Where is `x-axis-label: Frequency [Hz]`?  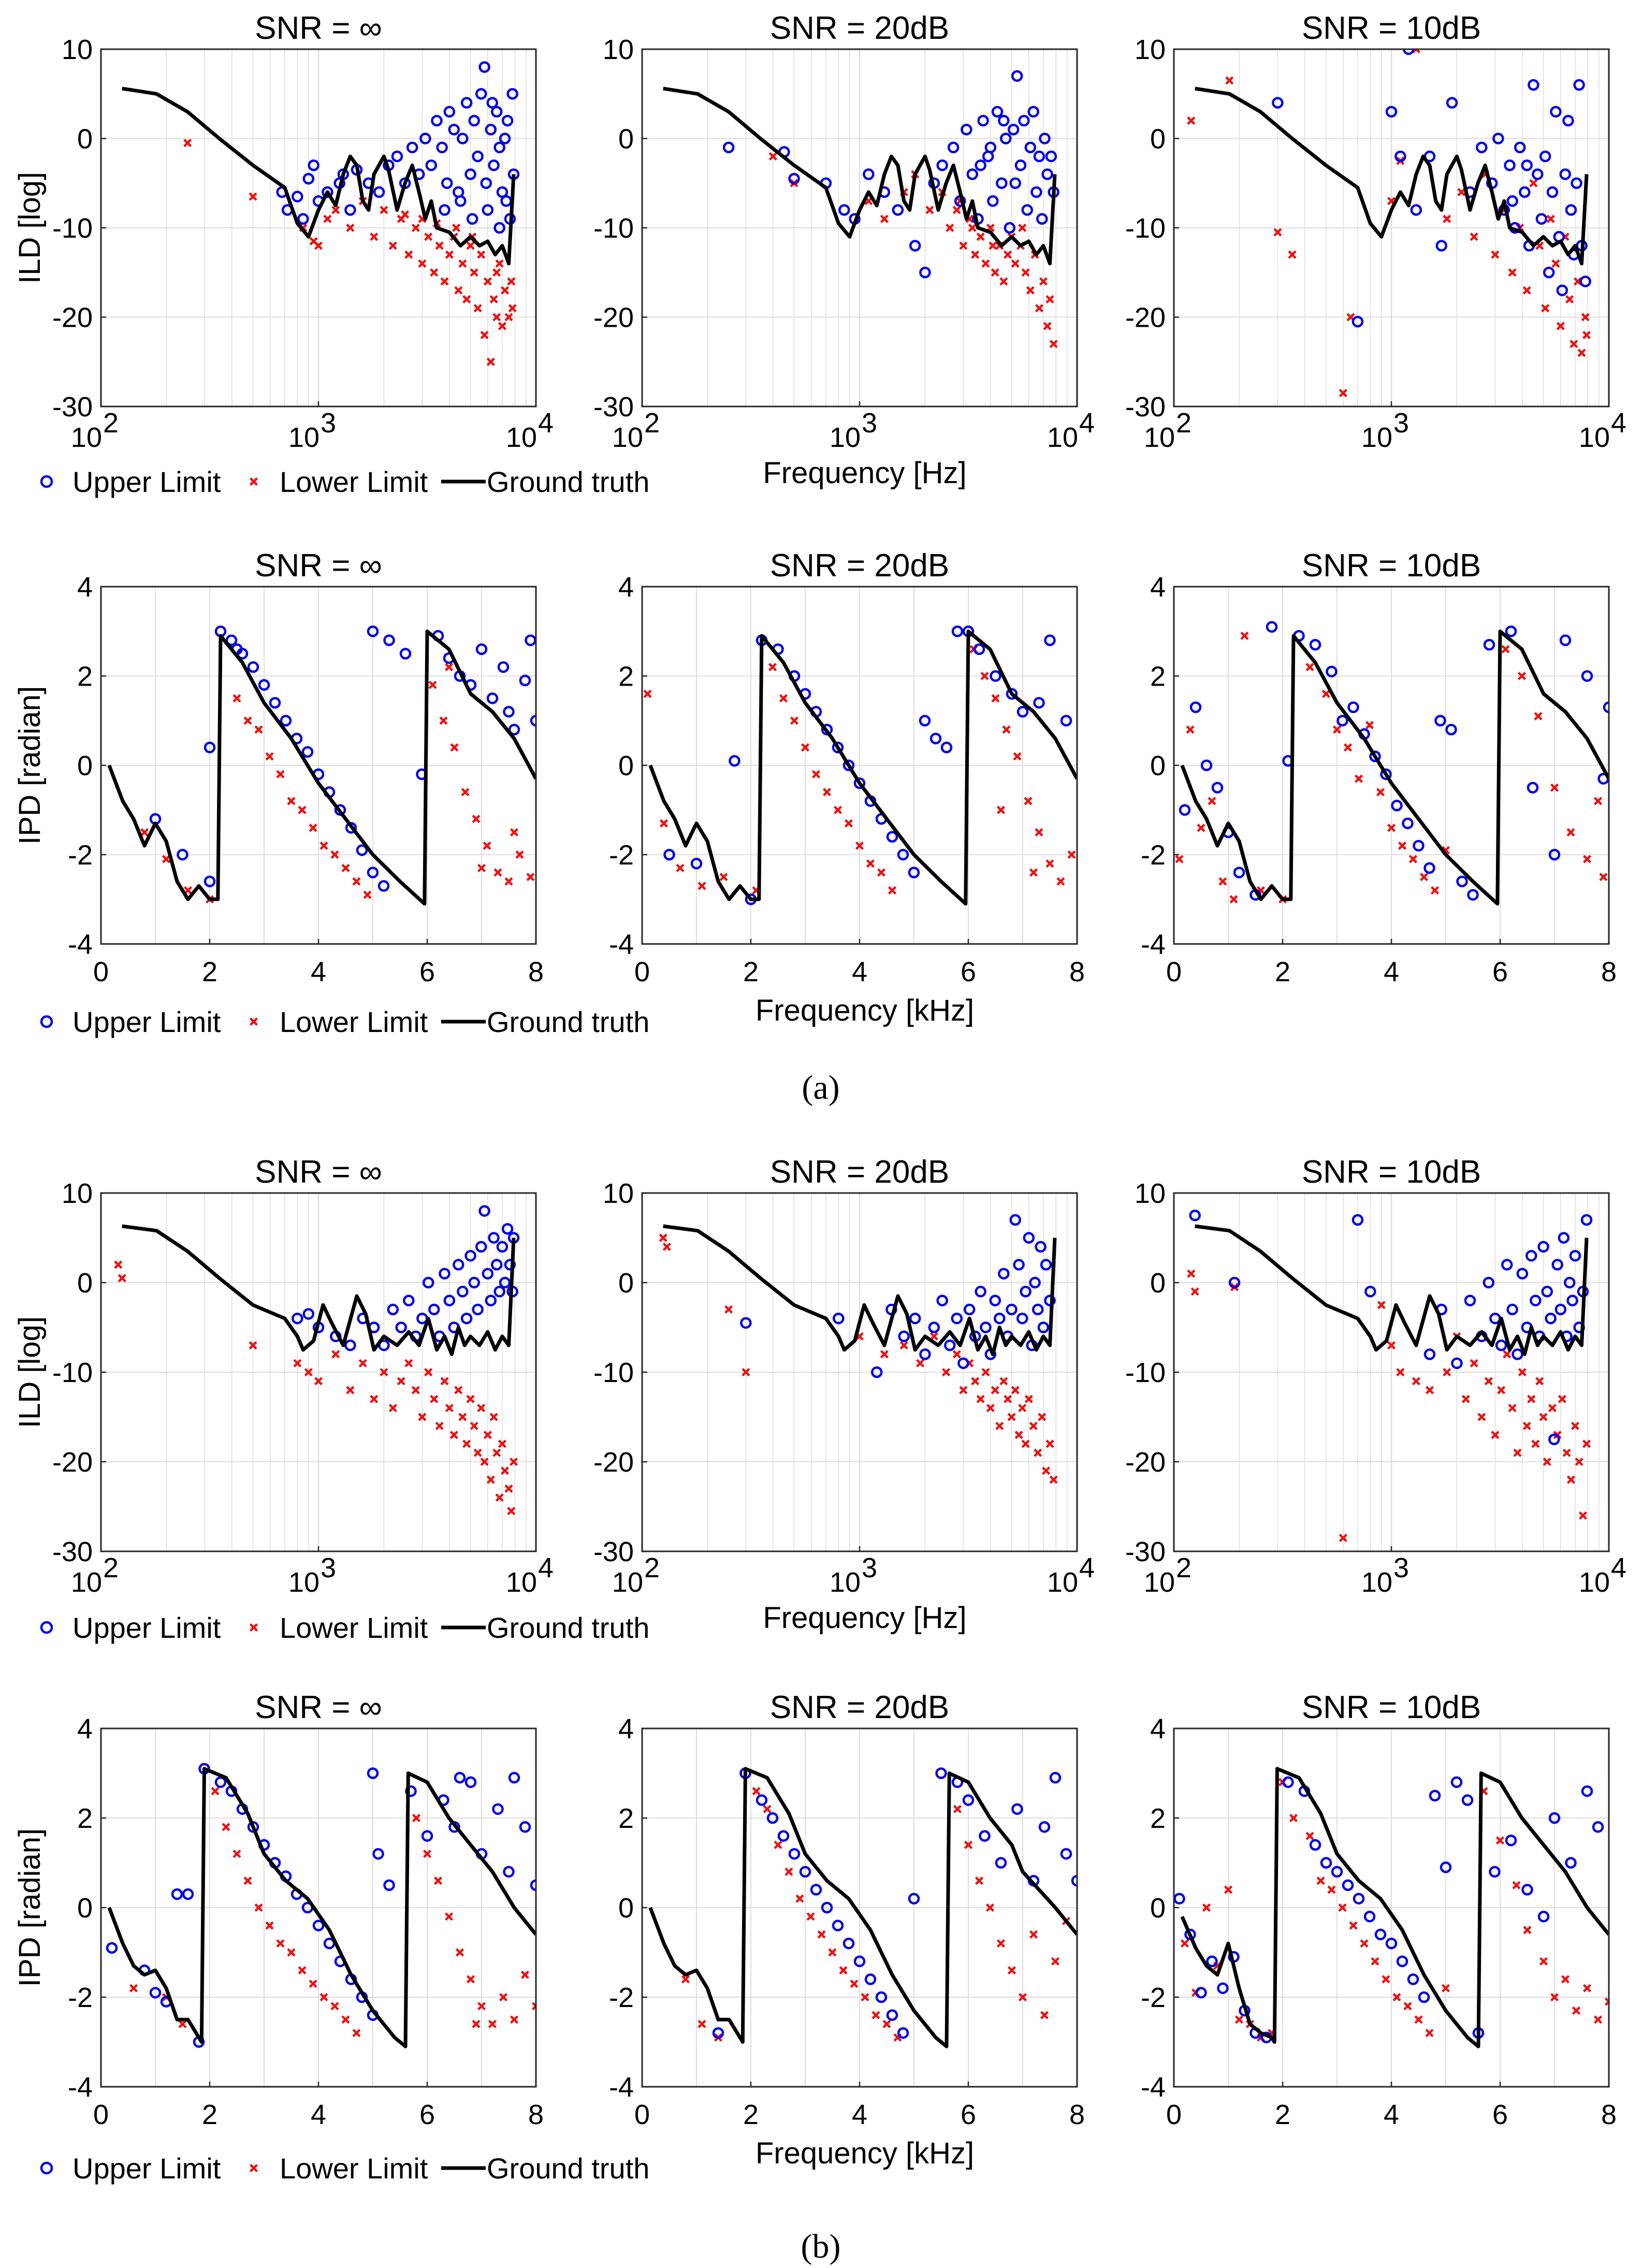 x-axis-label: Frequency [Hz] is located at coordinates (865, 1618).